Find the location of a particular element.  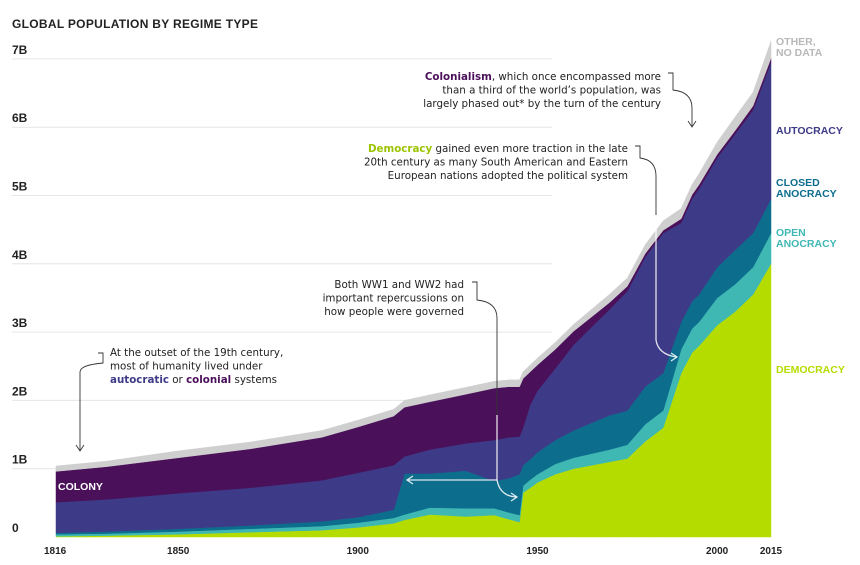

y-tick-label: 3B is located at coordinates (20, 323).